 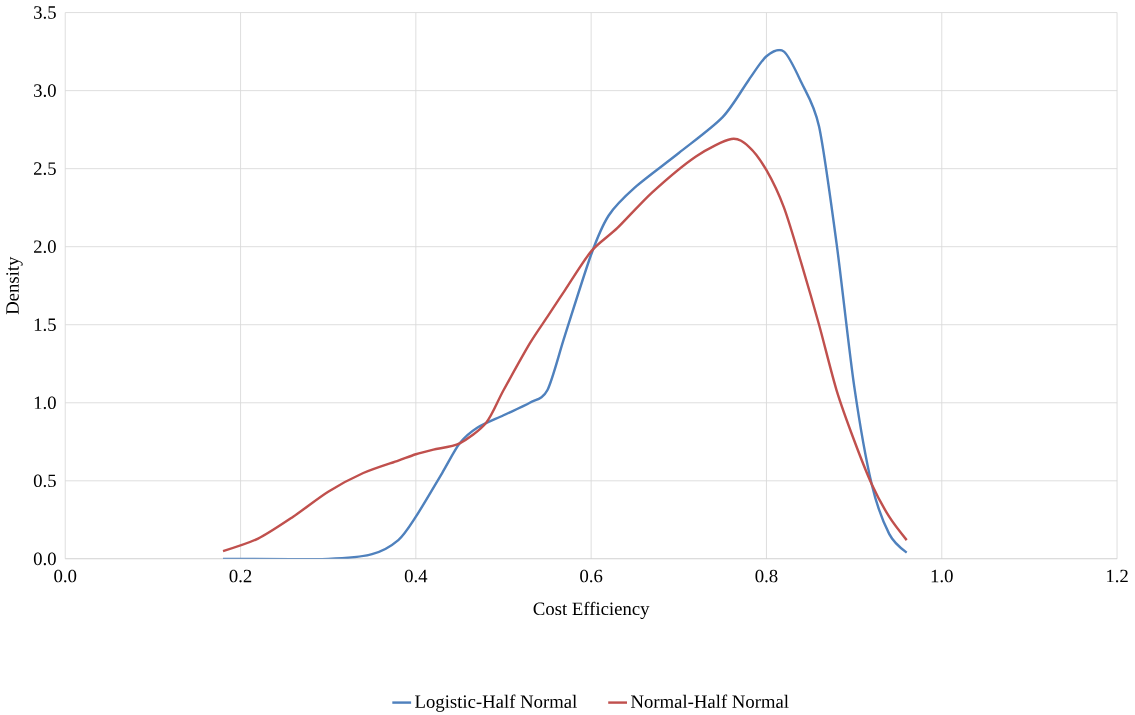 What do you see at coordinates (45, 12) in the screenshot?
I see `y-tick-label: 3.5` at bounding box center [45, 12].